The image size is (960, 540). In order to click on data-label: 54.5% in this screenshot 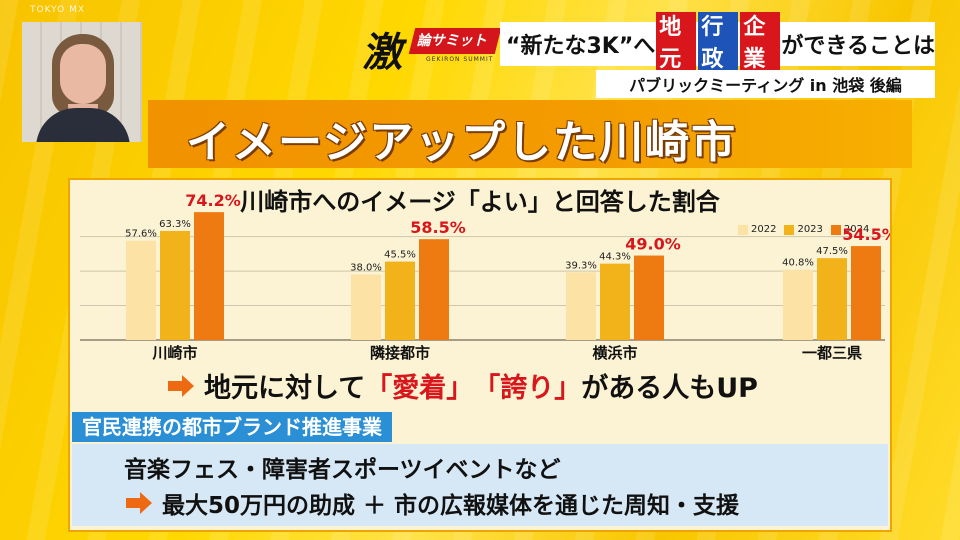, I will do `click(866, 234)`.